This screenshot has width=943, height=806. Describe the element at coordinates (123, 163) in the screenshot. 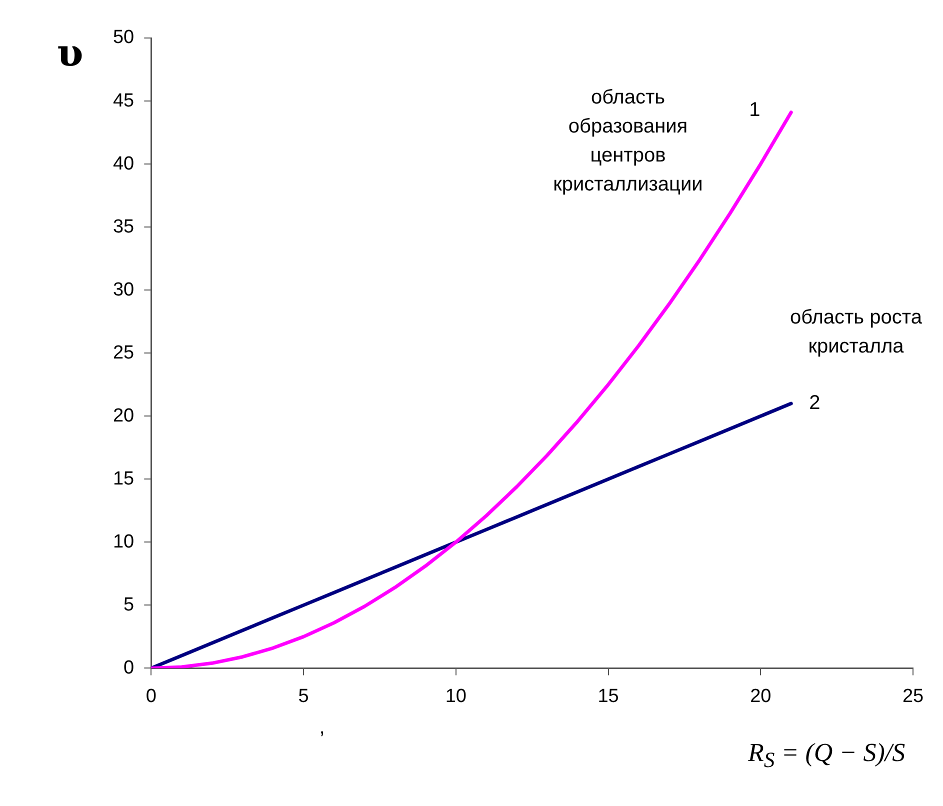

I see `y-tick-label: 40` at that location.